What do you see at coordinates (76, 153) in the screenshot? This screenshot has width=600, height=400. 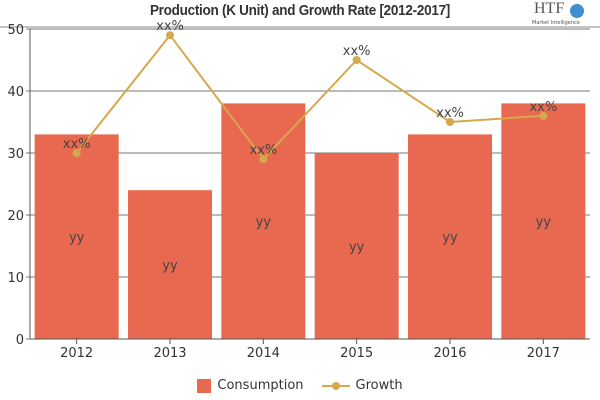 I see `growth-point-2012` at bounding box center [76, 153].